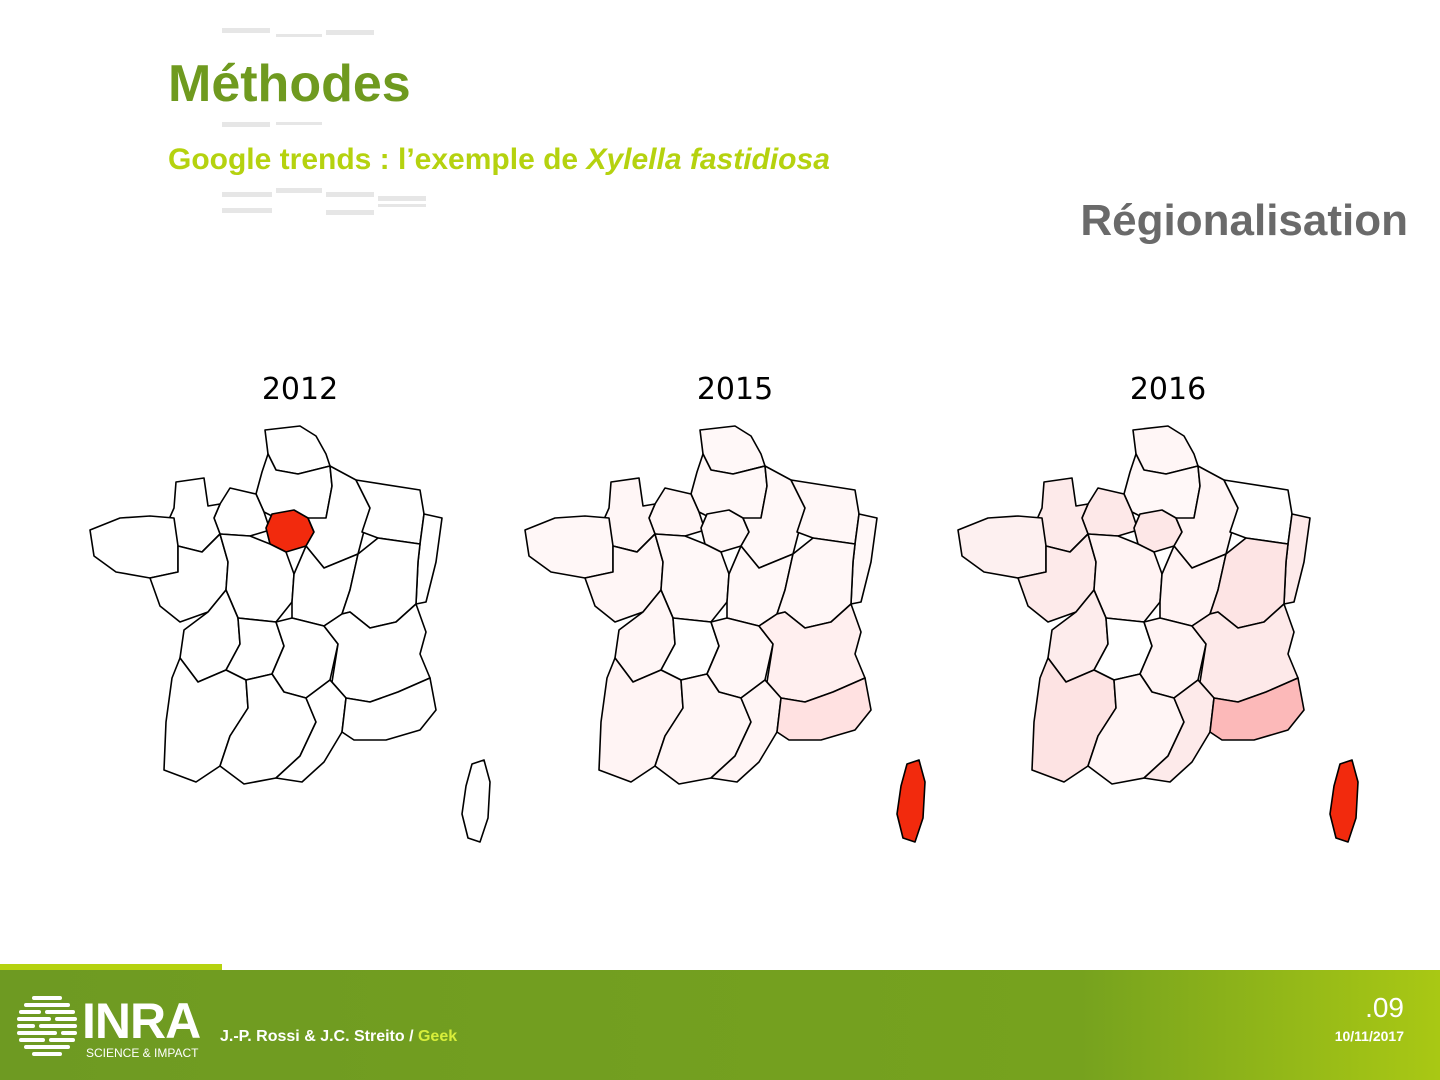  Describe the element at coordinates (437, 1036) in the screenshot. I see `authors-group: Geek` at that location.